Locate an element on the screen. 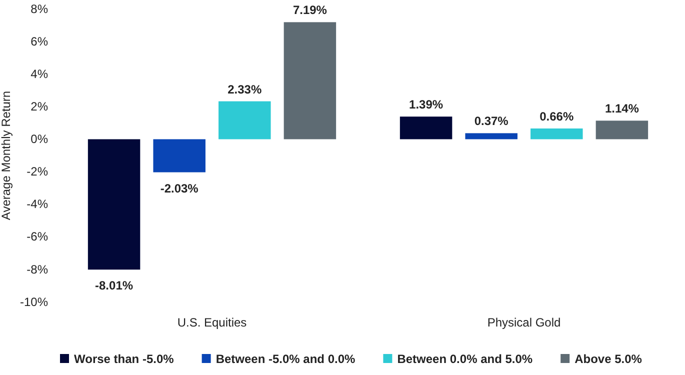 This screenshot has width=685, height=375. legend-label: Between 0.0% and 5.0% is located at coordinates (465, 359).